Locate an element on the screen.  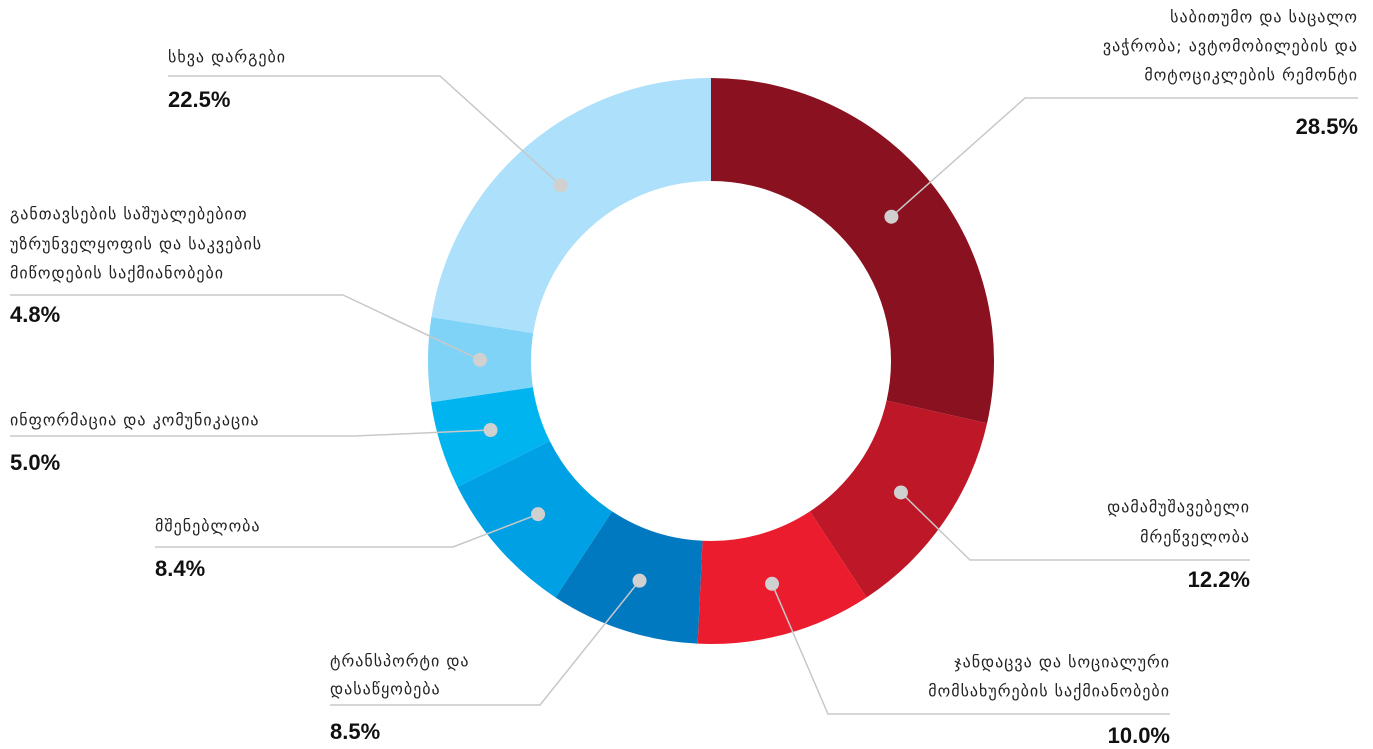
category-label: დამამუშავებელი მრეწველობა is located at coordinates (1178, 522).